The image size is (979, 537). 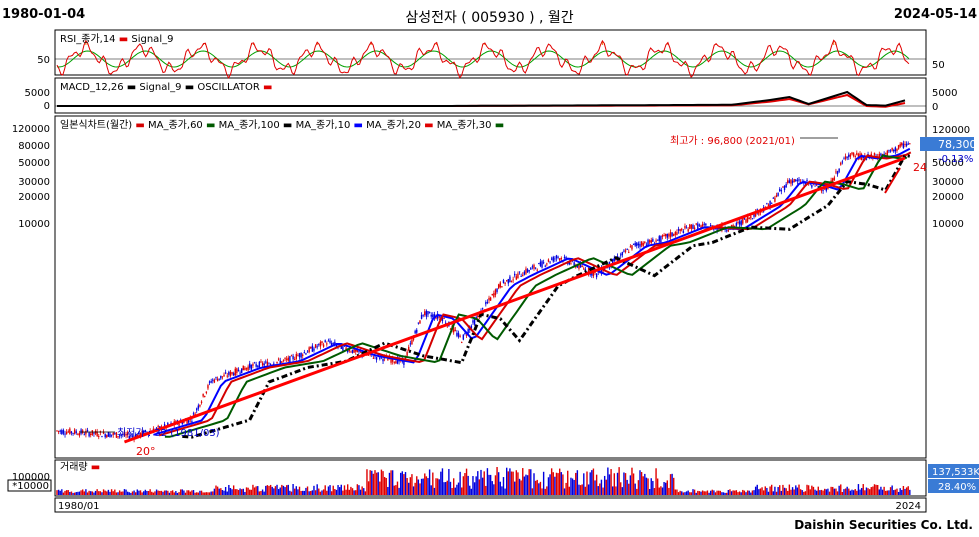 I want to click on price-tick-right-2: 50000, so click(x=948, y=163).